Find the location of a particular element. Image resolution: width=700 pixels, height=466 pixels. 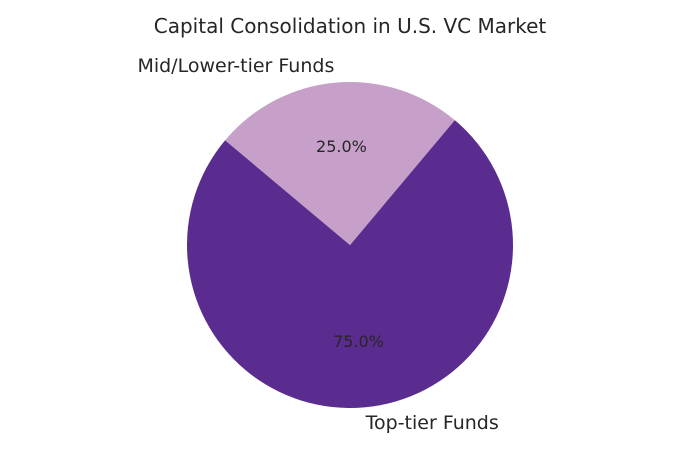

category-label-top-tier-funds: Top-tier Funds is located at coordinates (432, 423).